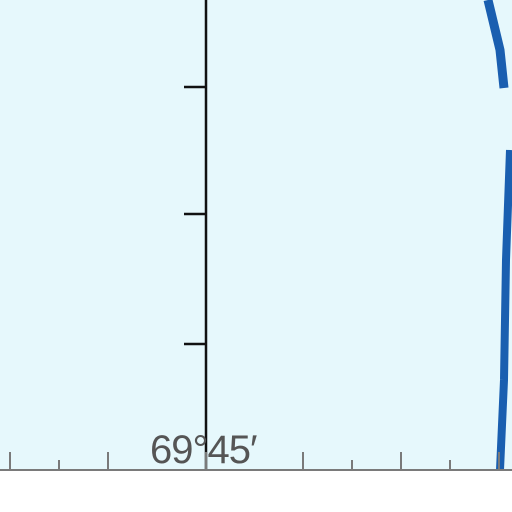 The width and height of the screenshot is (512, 512). I want to click on chart-border-strip, so click(256, 491).